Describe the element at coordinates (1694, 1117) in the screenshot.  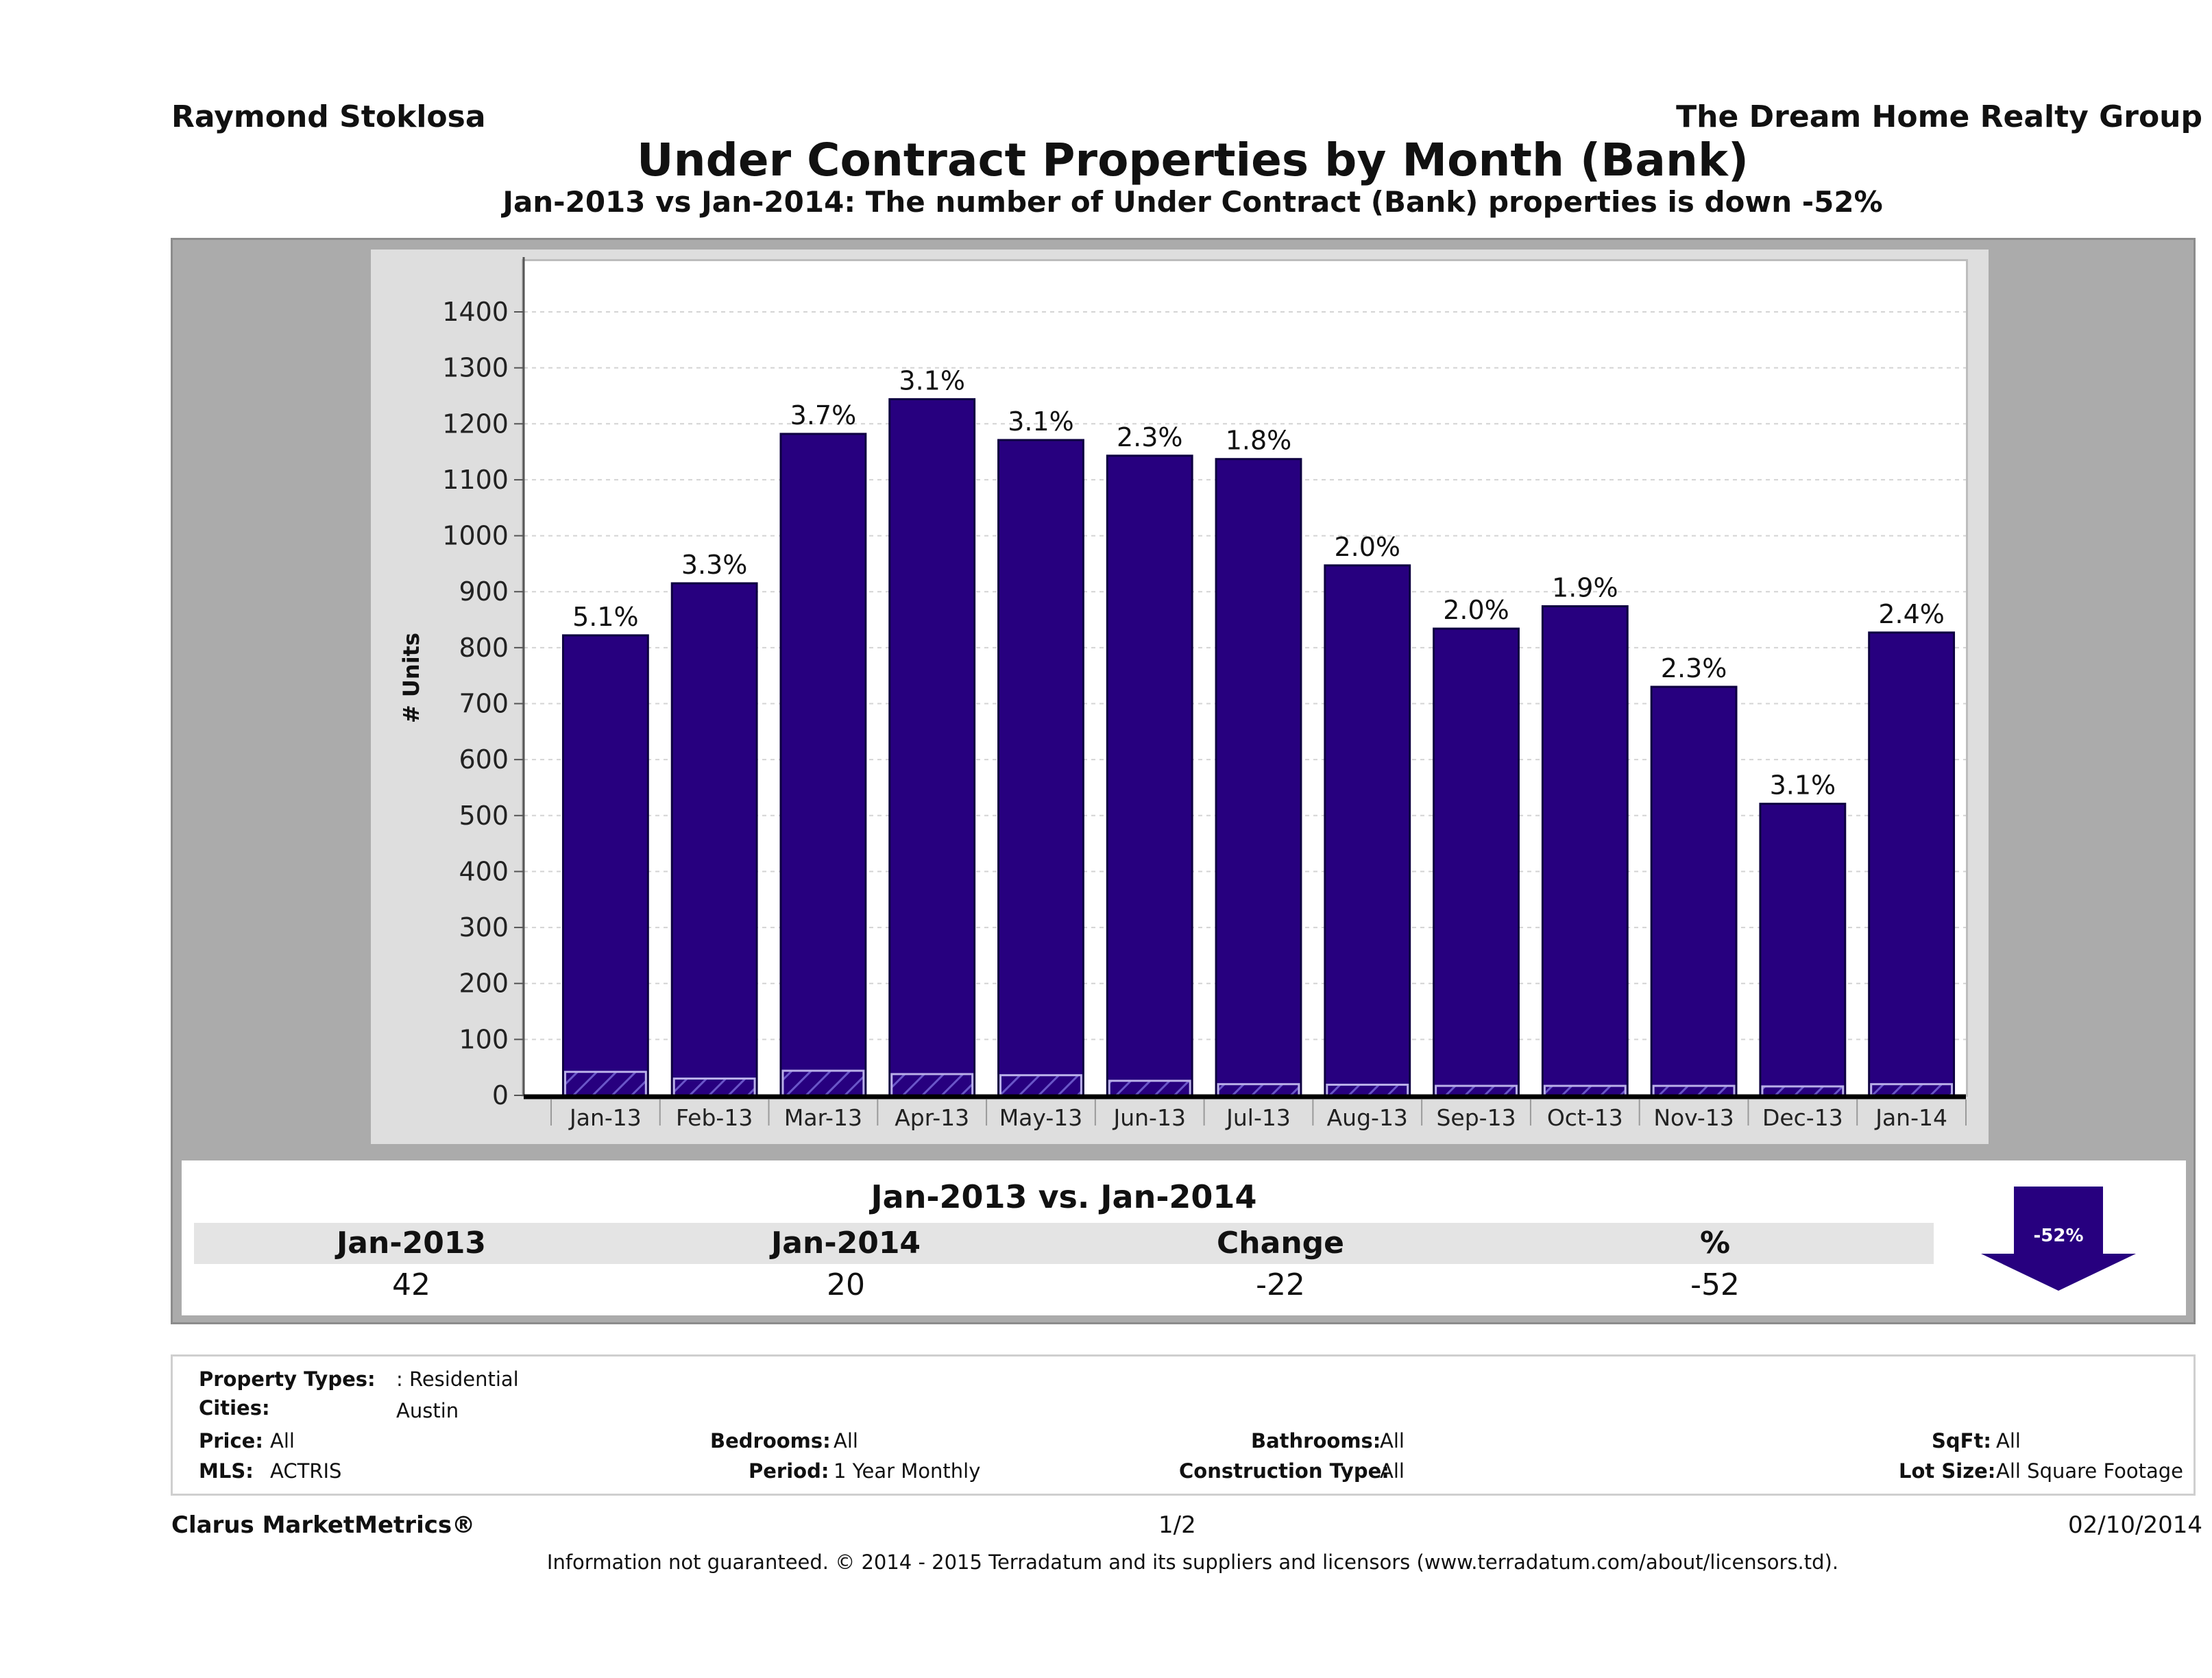
I see `x-tick-label: Nov-13` at that location.